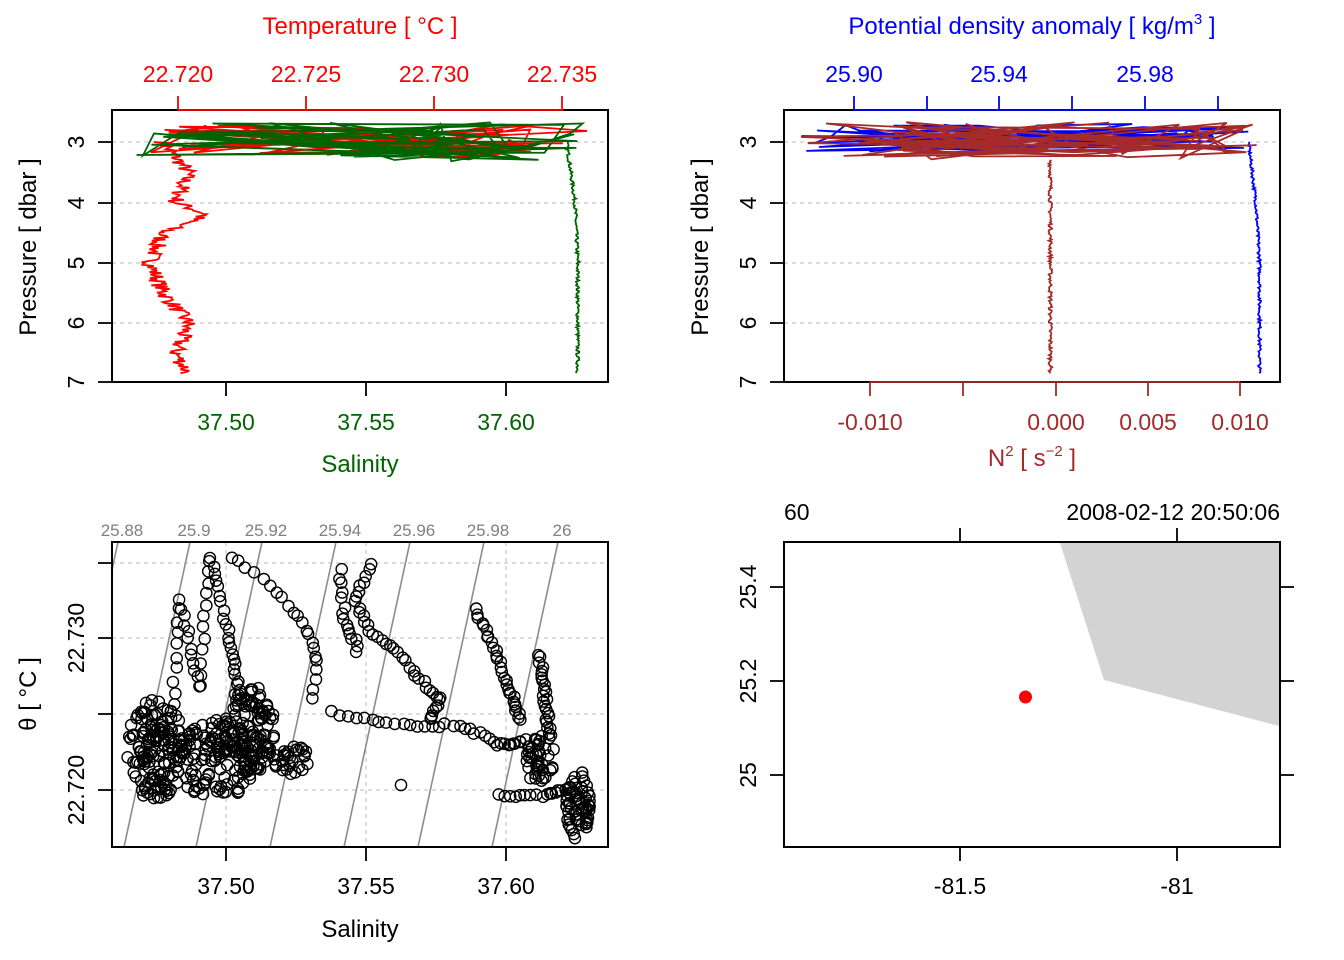 The width and height of the screenshot is (1344, 960). I want to click on isopycnal-label: 25.94, so click(340, 530).